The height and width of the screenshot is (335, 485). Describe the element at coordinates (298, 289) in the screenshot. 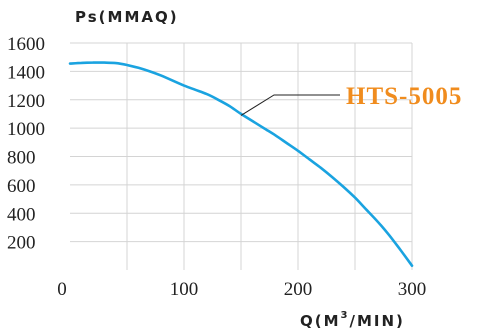

I see `x-tick-label: 200` at that location.